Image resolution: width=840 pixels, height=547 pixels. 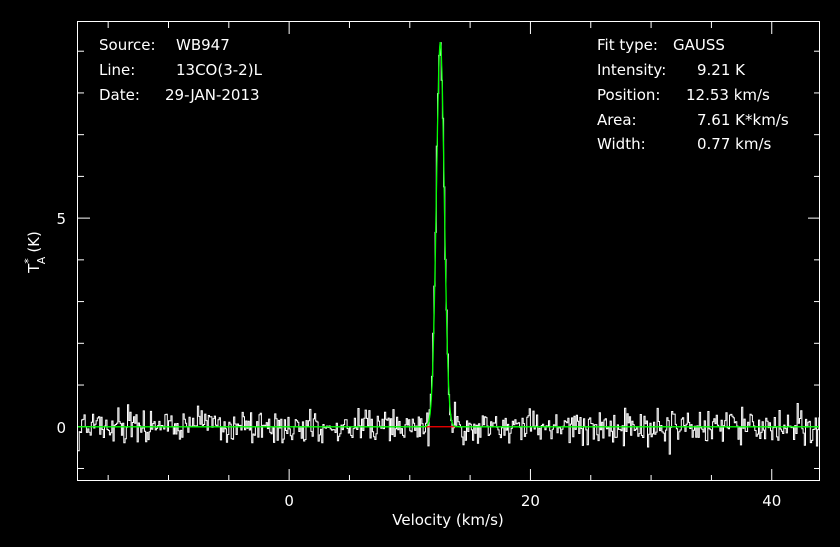 I want to click on x-tick-label-40: 40, so click(x=771, y=501).